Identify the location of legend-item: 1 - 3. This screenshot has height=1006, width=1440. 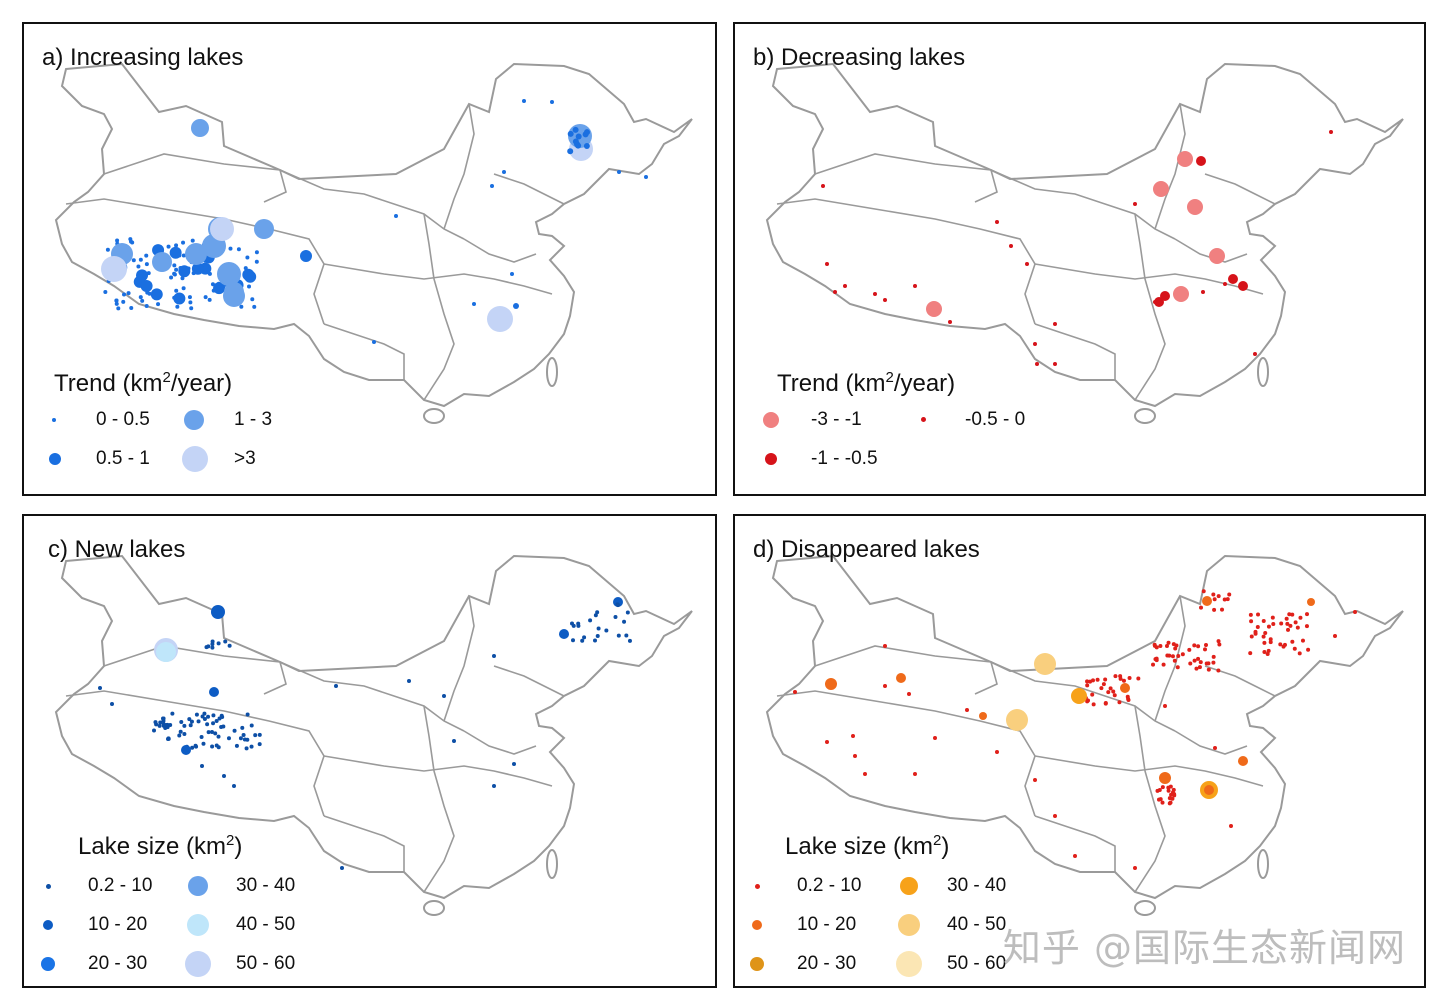
(242, 420).